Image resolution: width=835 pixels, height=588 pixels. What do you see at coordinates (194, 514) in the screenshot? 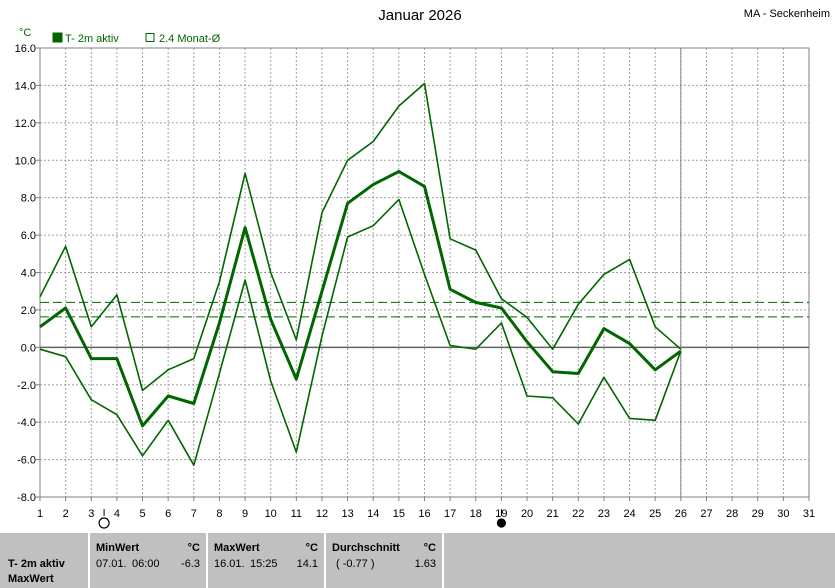
I see `x-tick-label: 7` at bounding box center [194, 514].